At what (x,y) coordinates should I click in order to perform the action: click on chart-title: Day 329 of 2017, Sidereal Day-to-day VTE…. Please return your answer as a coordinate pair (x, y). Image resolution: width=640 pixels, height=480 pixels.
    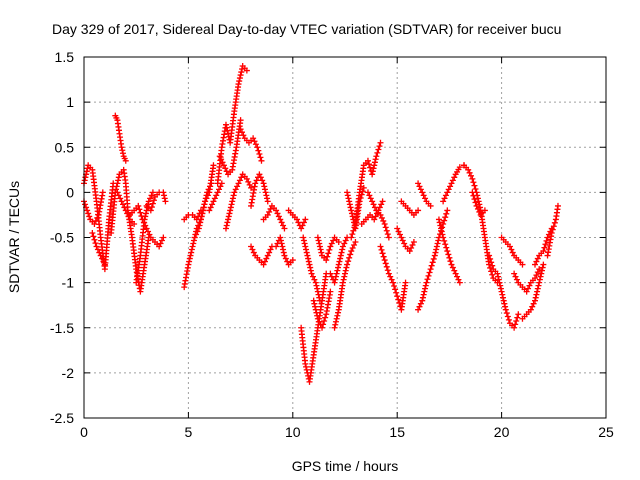
    Looking at the image, I should click on (306, 29).